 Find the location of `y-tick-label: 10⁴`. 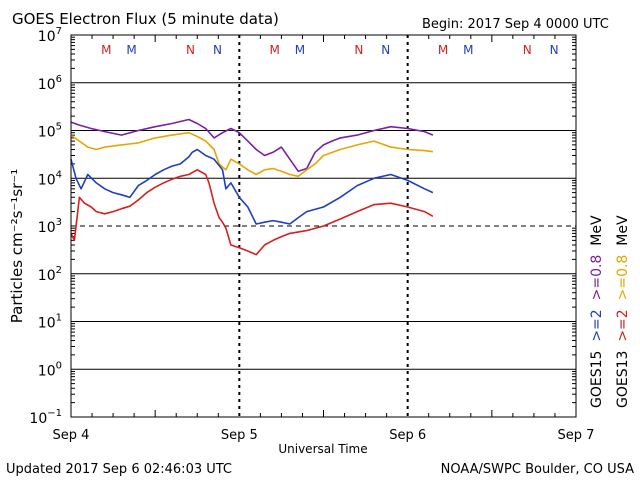

y-tick-label: 10⁴ is located at coordinates (50, 178).